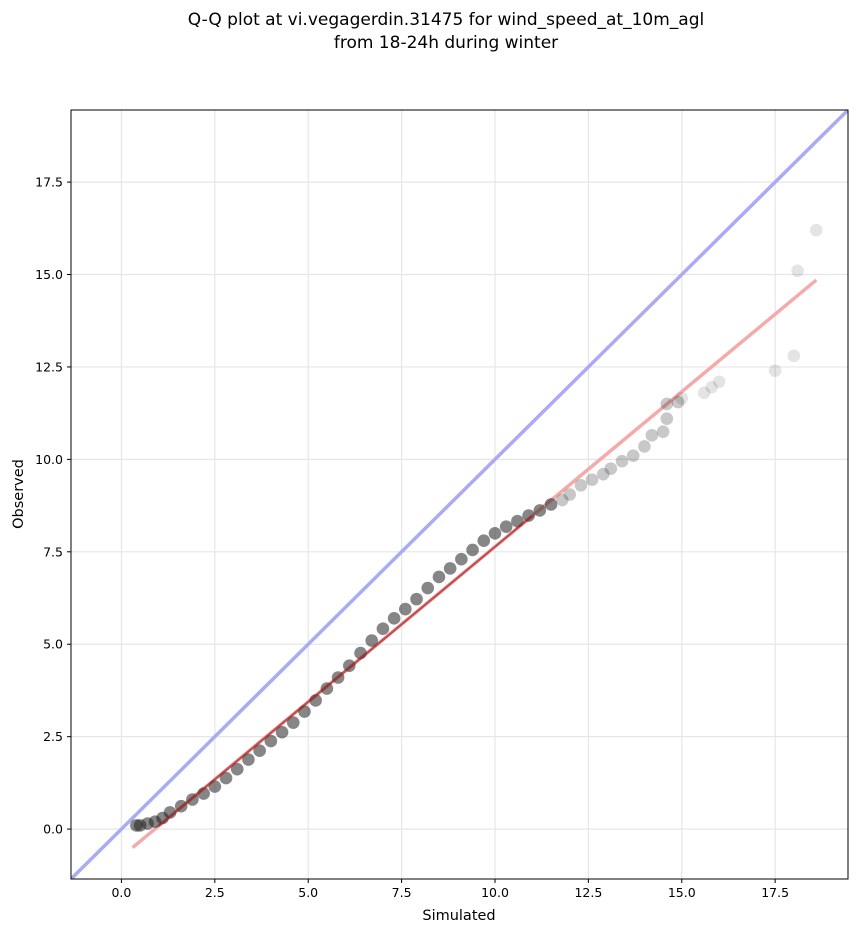  What do you see at coordinates (458, 916) in the screenshot?
I see `x-axis-label: Simulated` at bounding box center [458, 916].